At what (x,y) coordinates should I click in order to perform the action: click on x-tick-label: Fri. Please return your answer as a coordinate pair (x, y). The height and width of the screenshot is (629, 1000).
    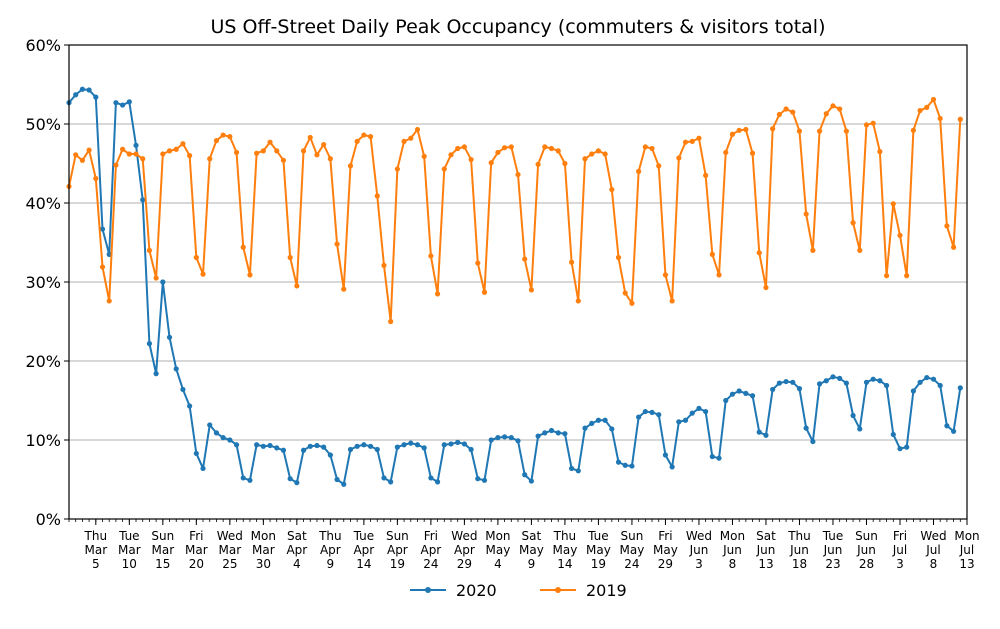
    Looking at the image, I should click on (196, 536).